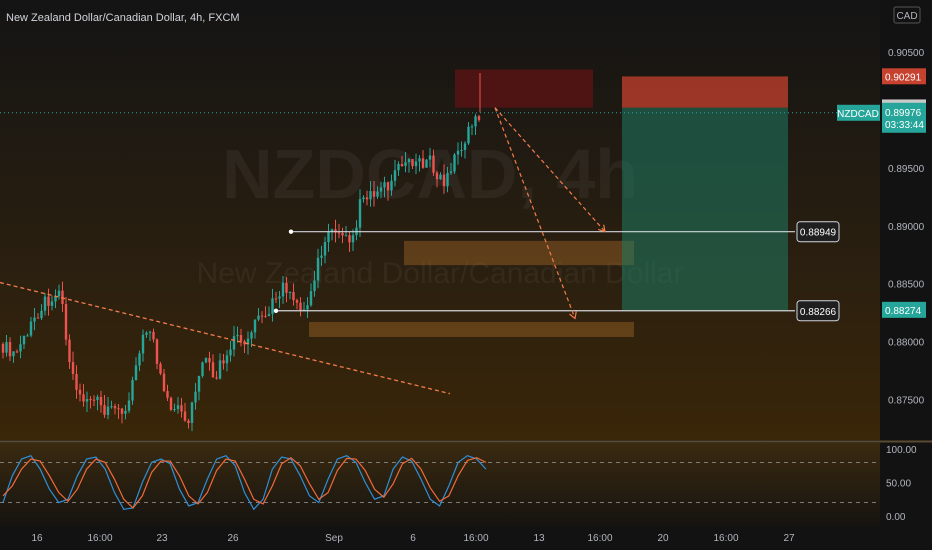  I want to click on time-axis-tick: 16, so click(37, 538).